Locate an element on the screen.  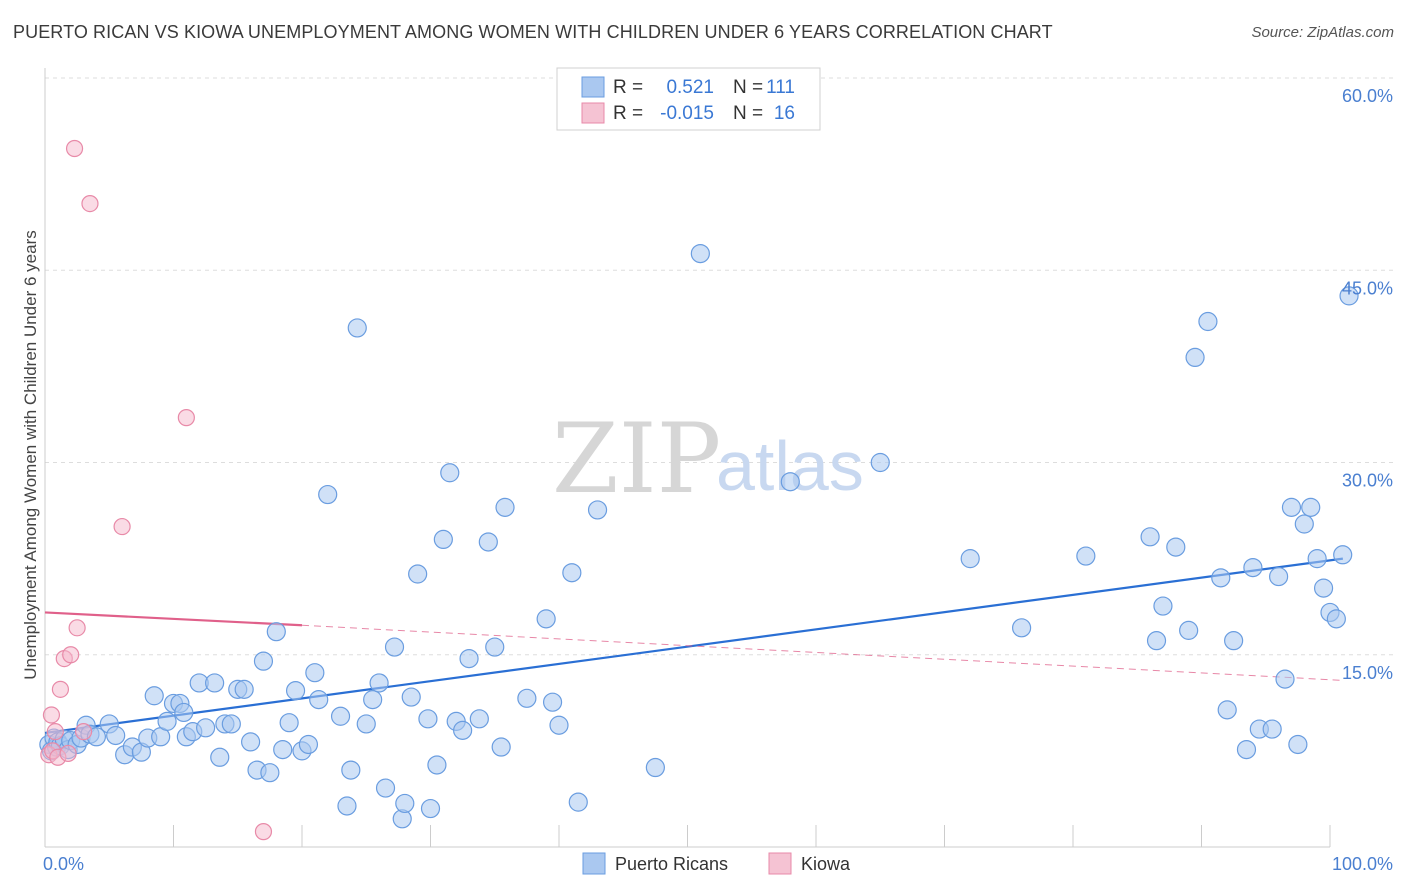
bottom-legend: Puerto Ricans Kiowa is located at coordinates (716, 863).